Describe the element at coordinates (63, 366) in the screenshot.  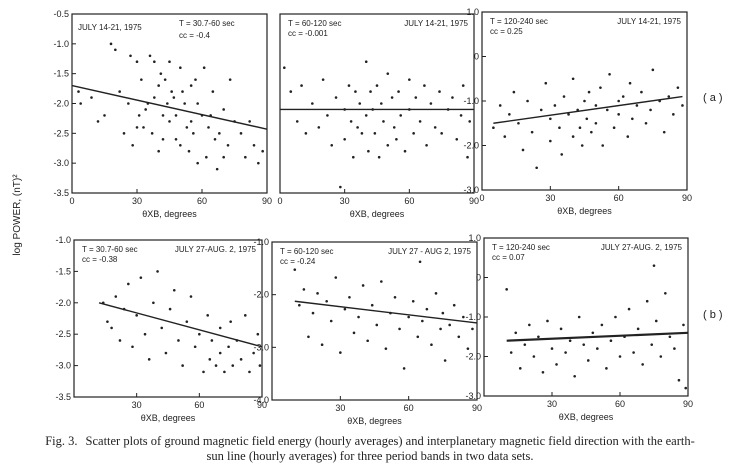
I see `y-tick-label: -3.0` at that location.